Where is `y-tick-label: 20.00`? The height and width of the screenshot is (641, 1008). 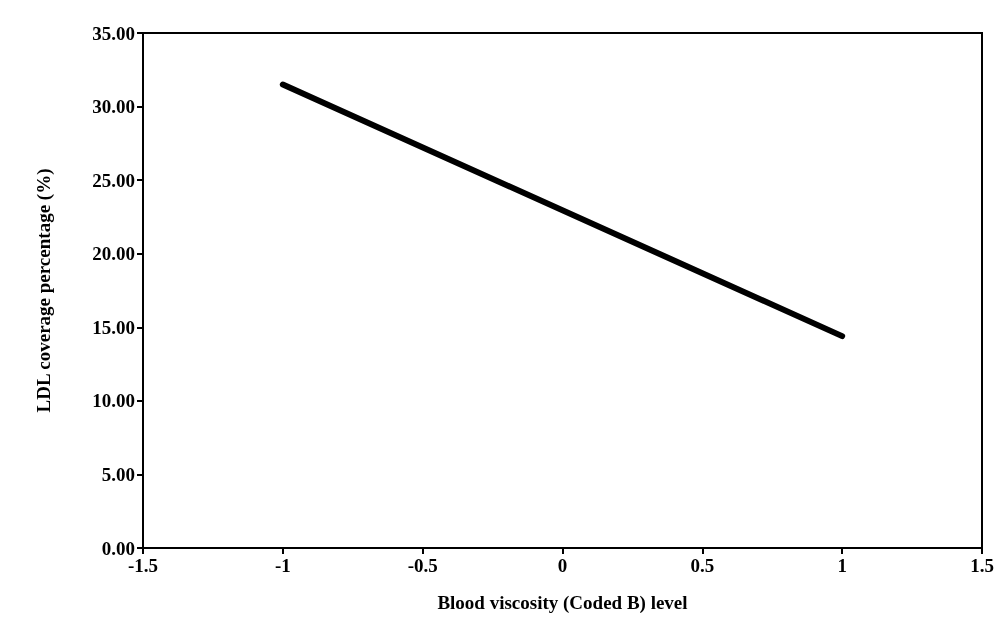
y-tick-label: 20.00 is located at coordinates (113, 254).